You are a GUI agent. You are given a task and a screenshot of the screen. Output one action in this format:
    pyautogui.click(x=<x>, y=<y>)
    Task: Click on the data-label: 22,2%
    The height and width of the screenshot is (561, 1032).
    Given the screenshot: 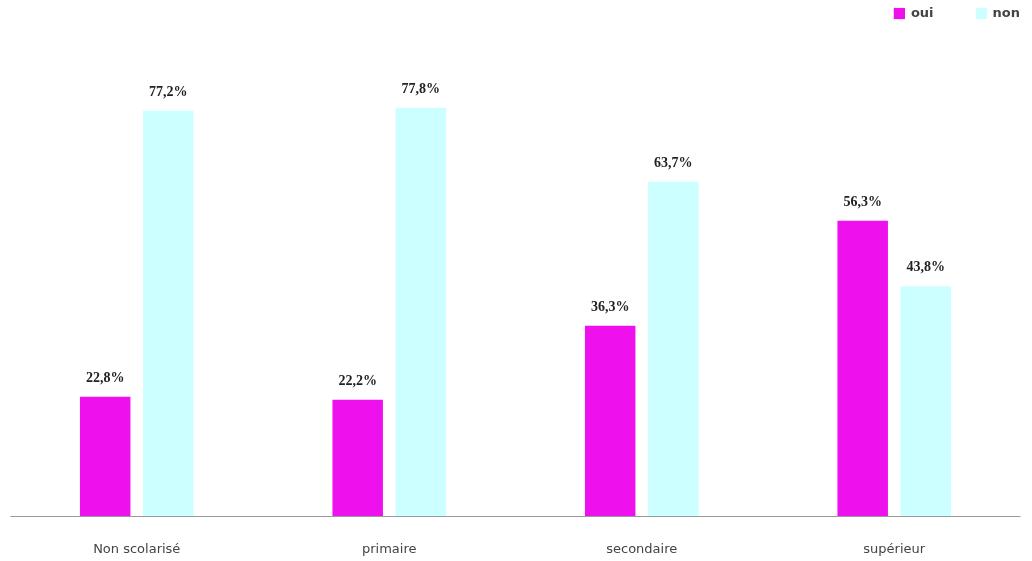 What is the action you would take?
    pyautogui.click(x=357, y=380)
    